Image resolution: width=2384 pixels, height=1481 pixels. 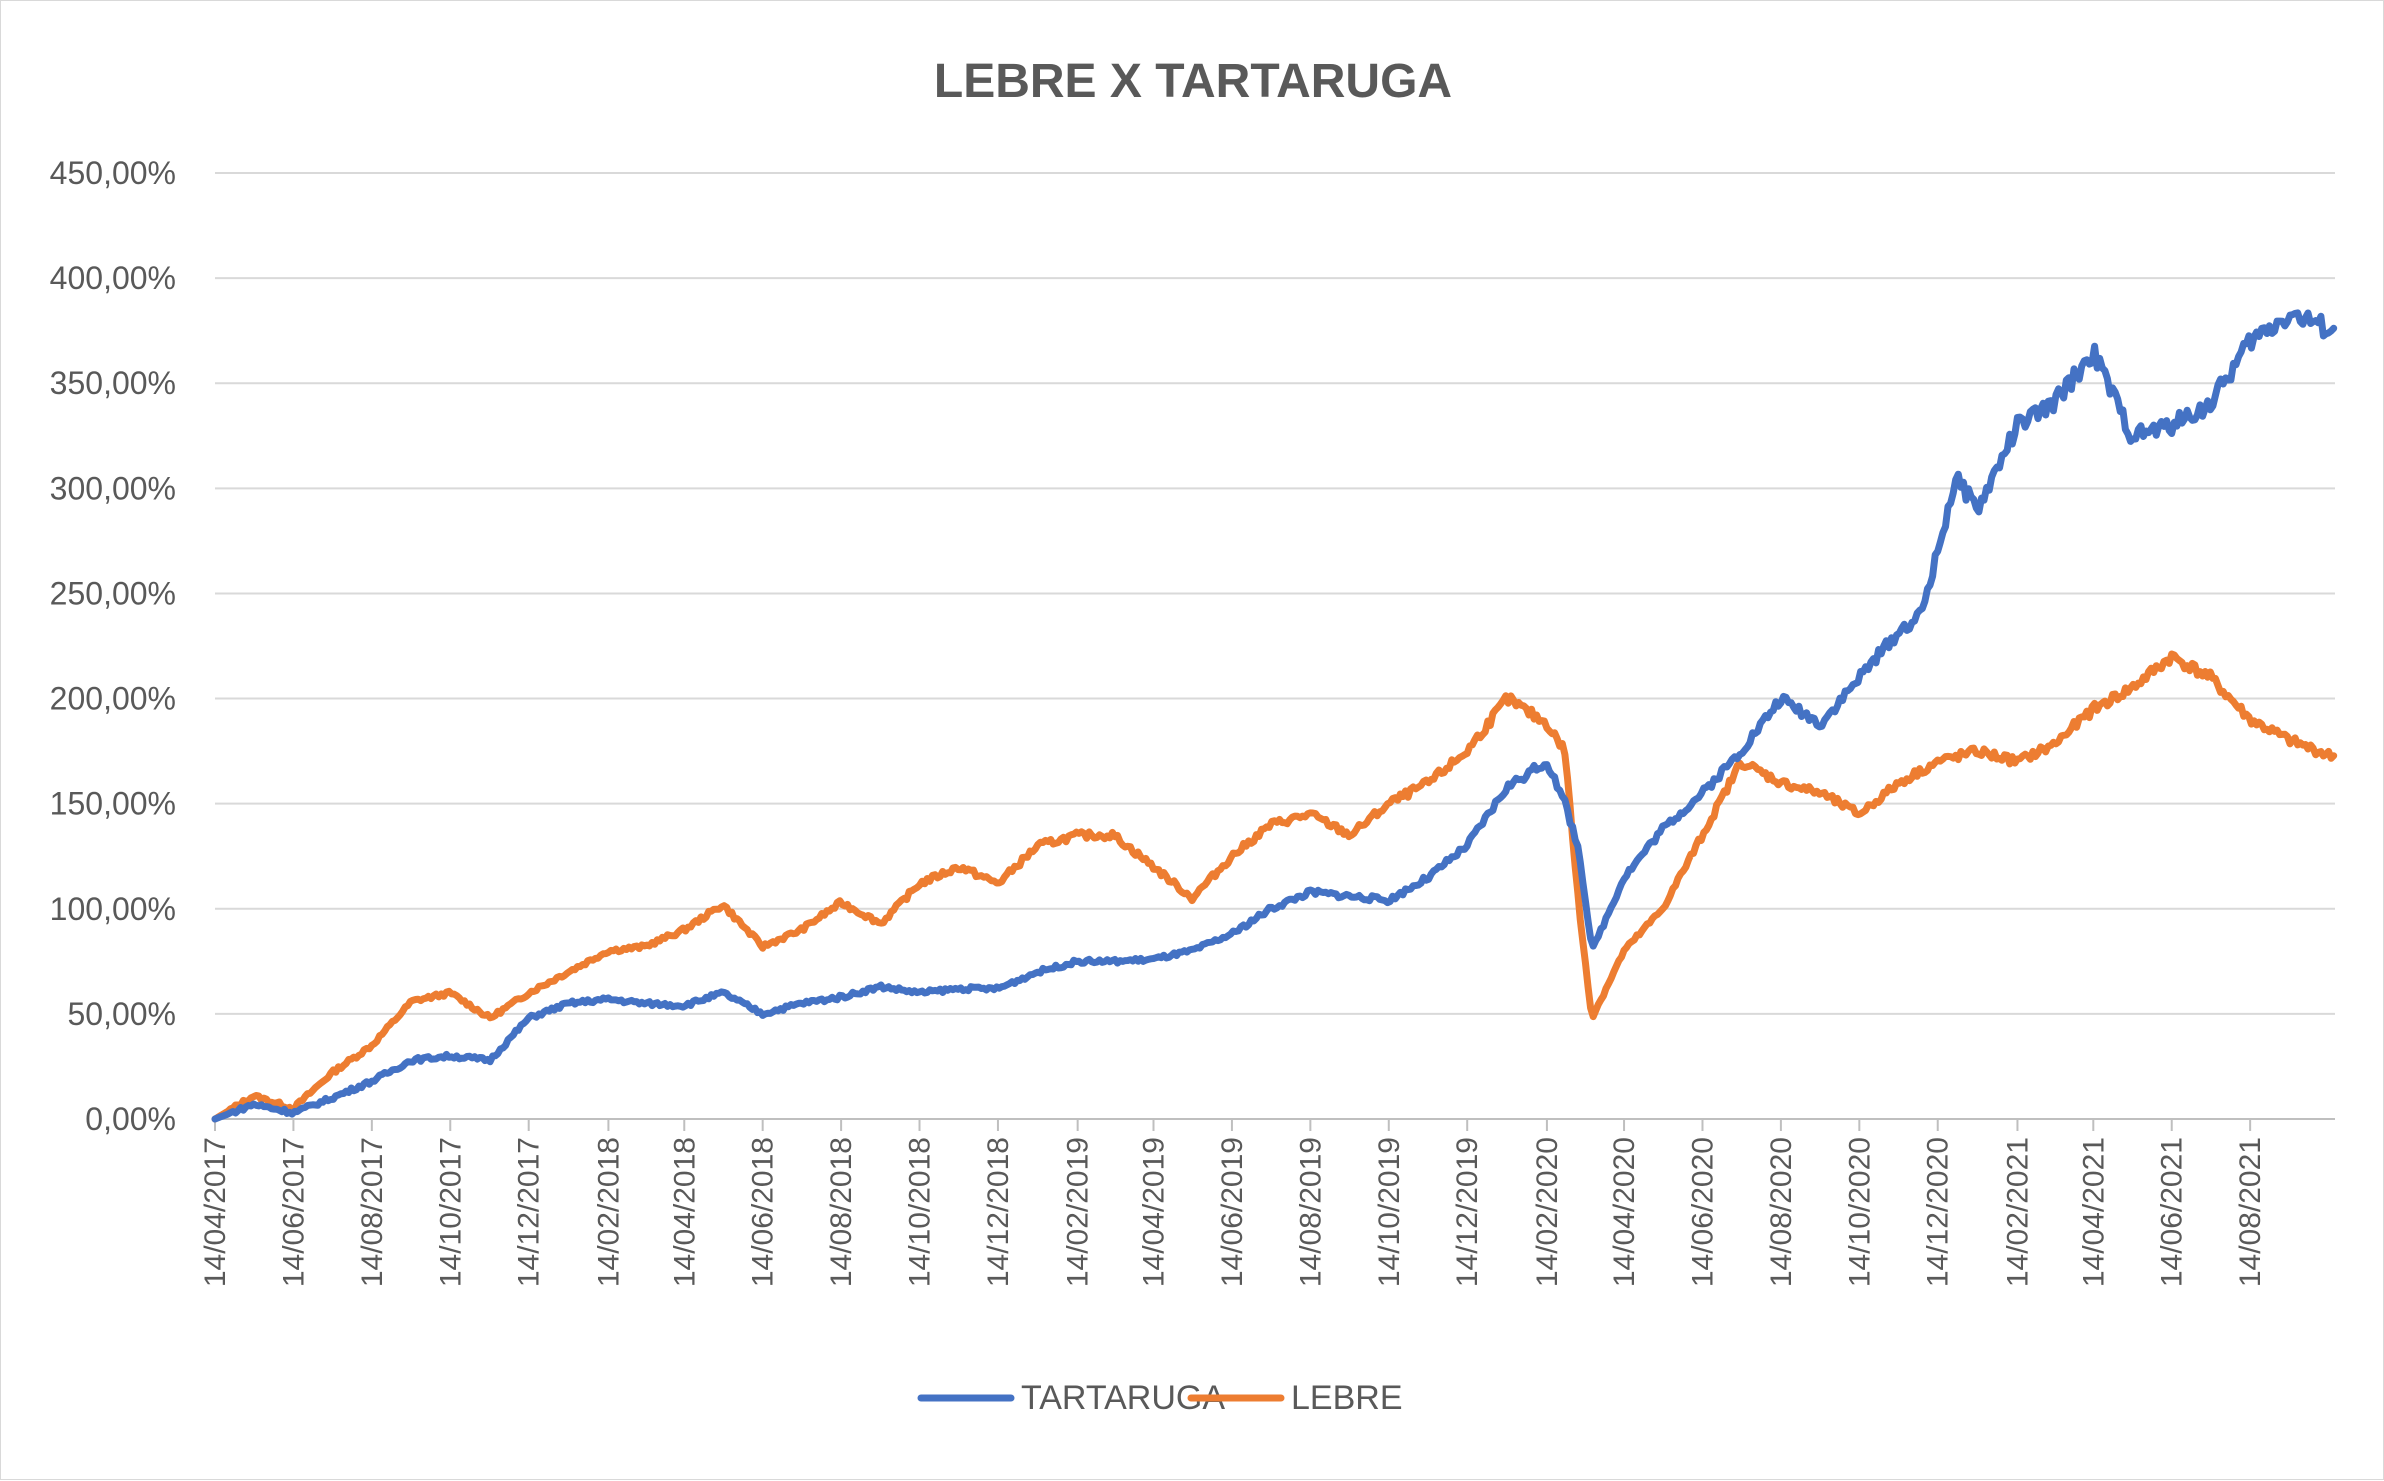 What do you see at coordinates (529, 1212) in the screenshot?
I see `x-tick-label: 14/12/2017` at bounding box center [529, 1212].